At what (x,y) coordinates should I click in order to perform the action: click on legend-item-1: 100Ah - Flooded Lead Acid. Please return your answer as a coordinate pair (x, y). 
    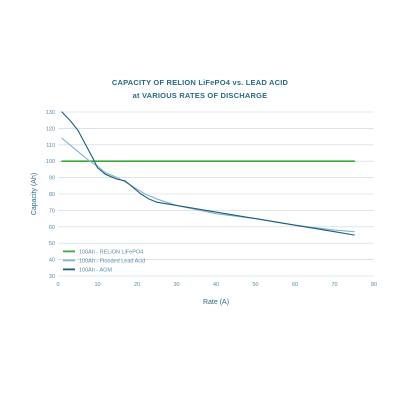
    Looking at the image, I should click on (104, 261).